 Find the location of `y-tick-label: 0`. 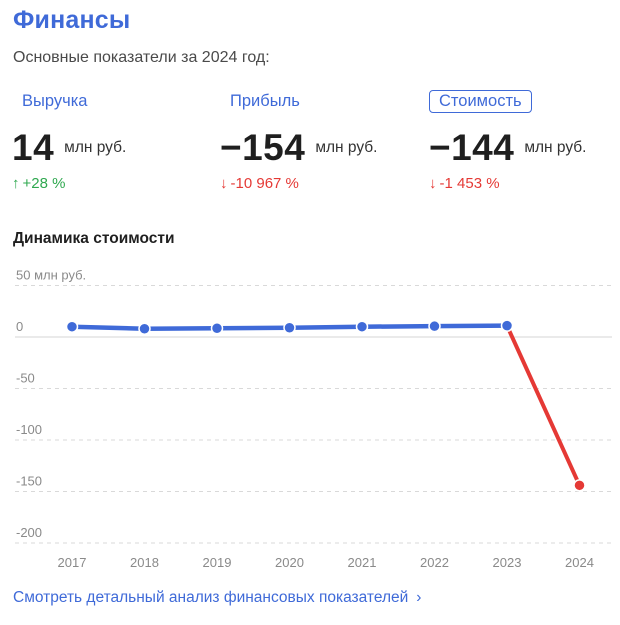

y-tick-label: 0 is located at coordinates (19, 326).